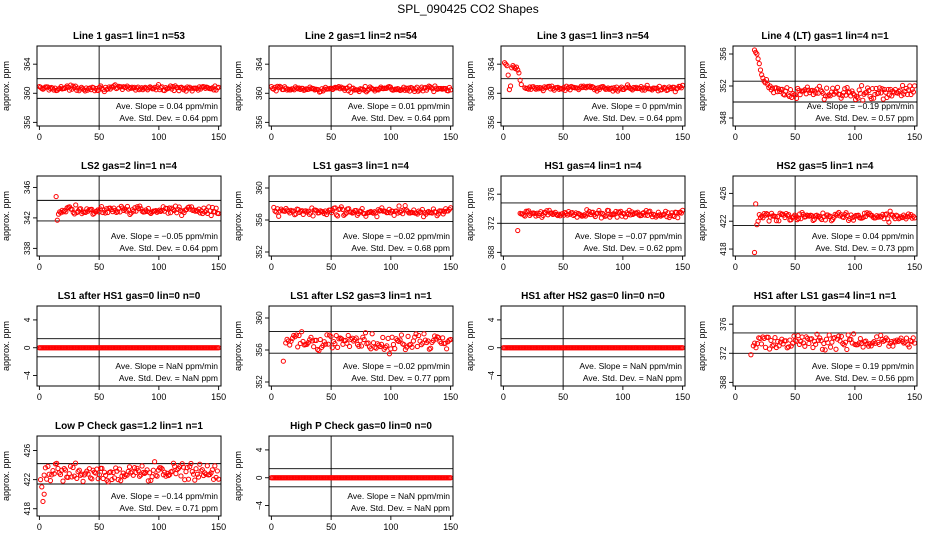 The image size is (936, 540). I want to click on y-tick-label: 418, so click(27, 509).